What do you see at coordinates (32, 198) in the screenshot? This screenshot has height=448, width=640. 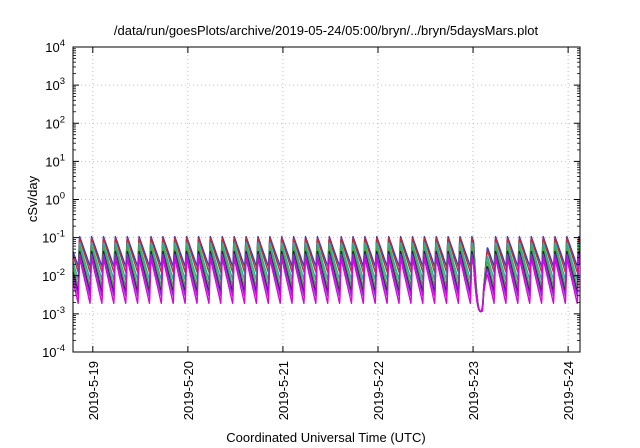 I see `y-axis-label: cSv/day` at bounding box center [32, 198].